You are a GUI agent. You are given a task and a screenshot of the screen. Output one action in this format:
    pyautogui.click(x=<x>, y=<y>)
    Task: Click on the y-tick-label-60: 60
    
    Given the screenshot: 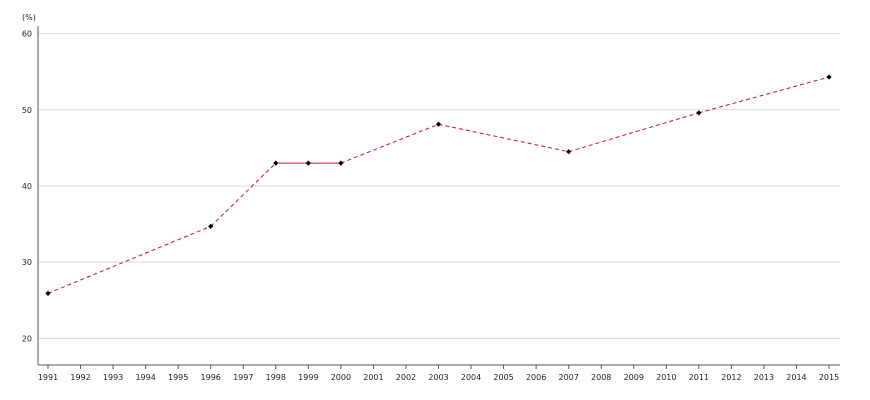 What is the action you would take?
    pyautogui.click(x=27, y=34)
    